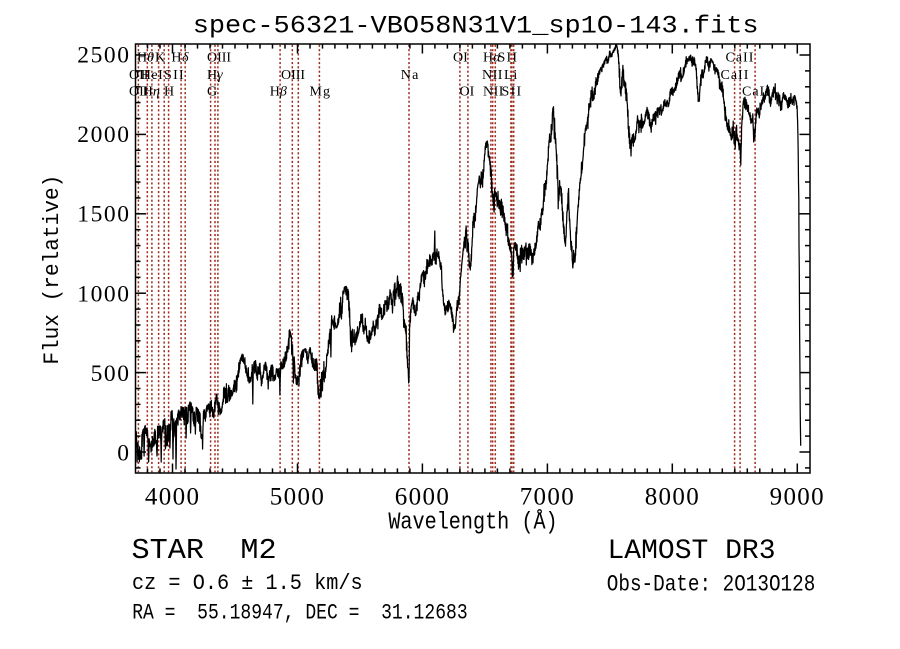  What do you see at coordinates (111, 374) in the screenshot?
I see `svg-text: 500` at bounding box center [111, 374].